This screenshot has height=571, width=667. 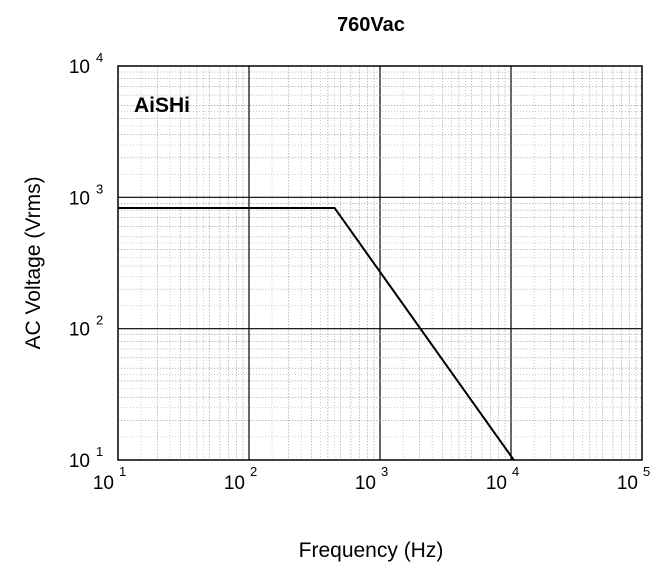 I want to click on y-tick-exponent: 4, so click(x=99, y=57).